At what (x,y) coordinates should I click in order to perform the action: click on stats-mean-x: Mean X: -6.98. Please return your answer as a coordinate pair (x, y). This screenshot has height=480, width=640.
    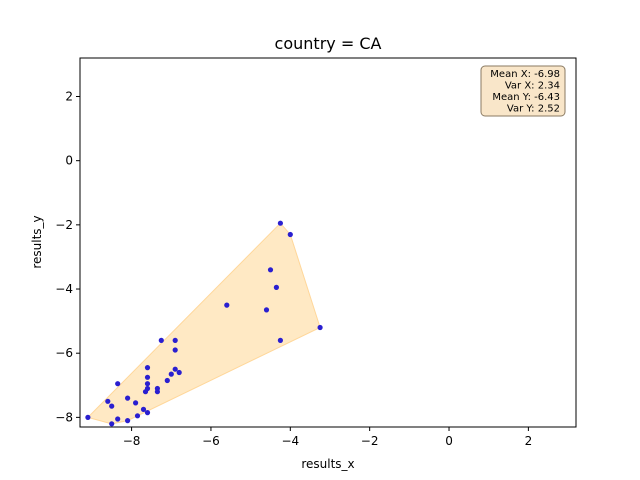
    Looking at the image, I should click on (525, 74).